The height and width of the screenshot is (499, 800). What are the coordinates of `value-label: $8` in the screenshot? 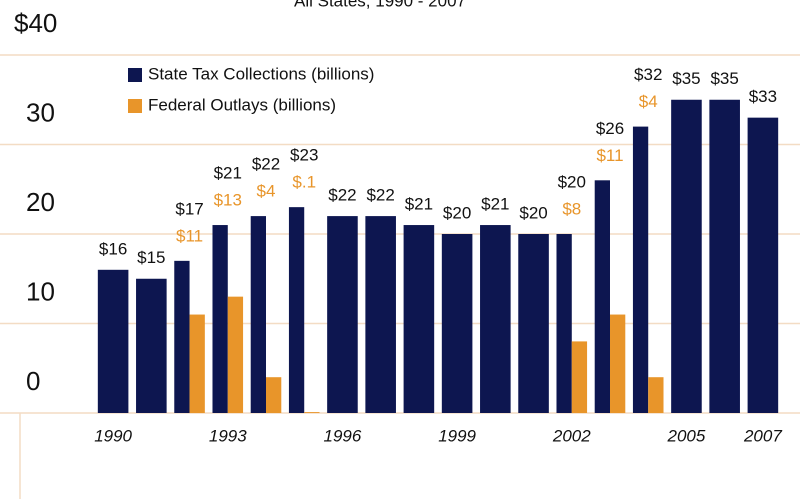 It's located at (571, 208).